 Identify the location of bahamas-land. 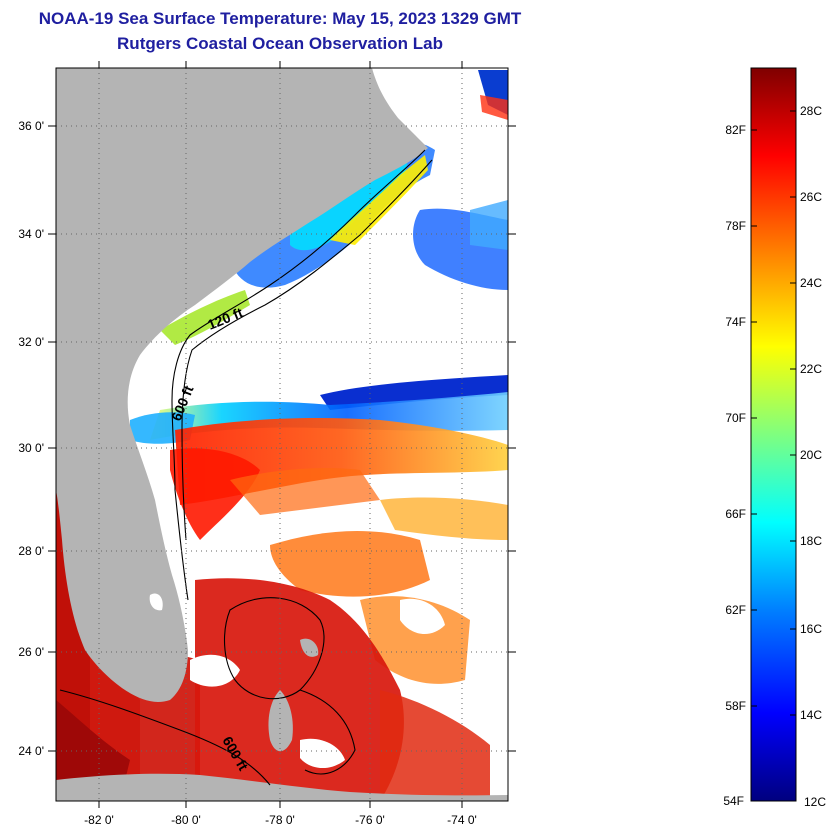
(280, 721).